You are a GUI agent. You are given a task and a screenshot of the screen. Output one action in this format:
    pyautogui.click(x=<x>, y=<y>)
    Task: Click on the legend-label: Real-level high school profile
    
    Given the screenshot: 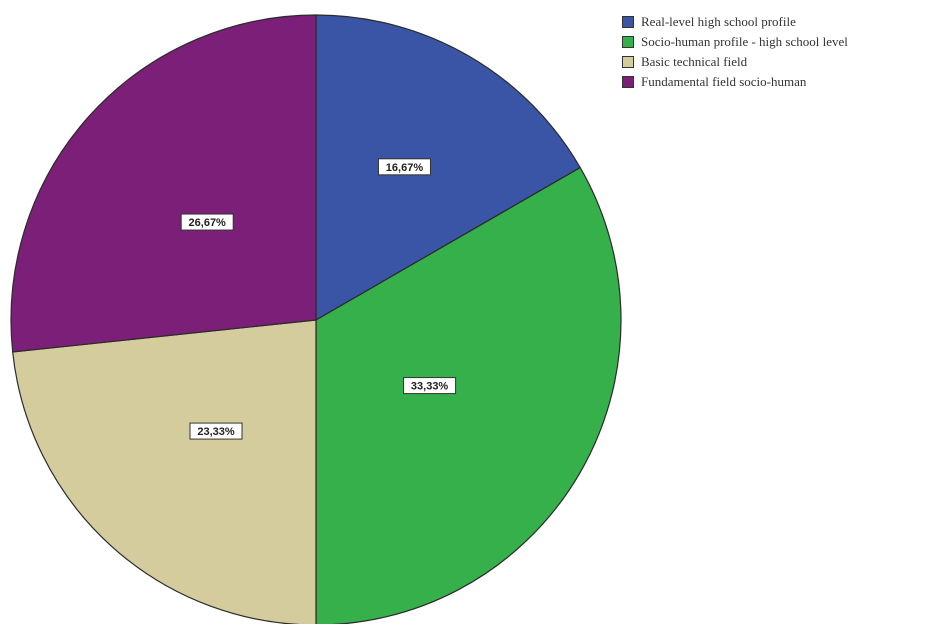 What is the action you would take?
    pyautogui.click(x=718, y=21)
    